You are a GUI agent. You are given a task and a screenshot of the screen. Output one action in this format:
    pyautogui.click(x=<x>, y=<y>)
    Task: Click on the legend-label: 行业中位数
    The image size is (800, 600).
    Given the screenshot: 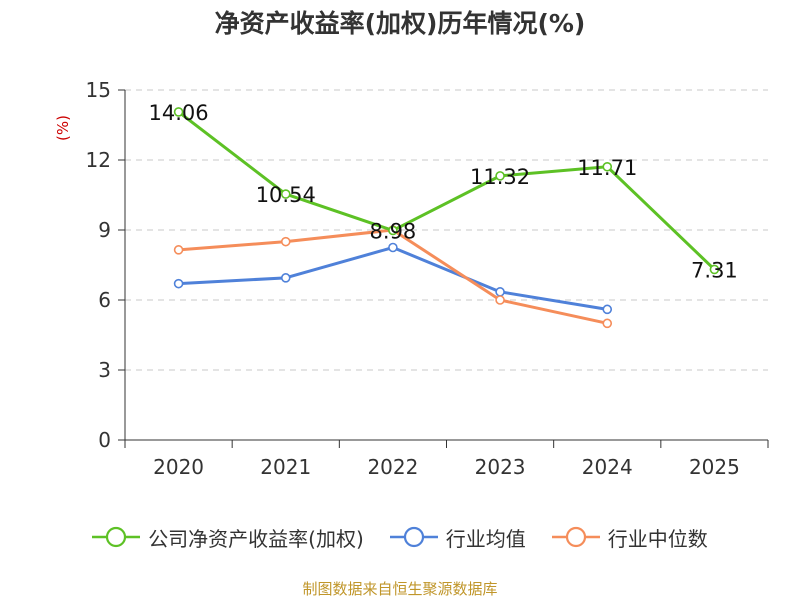 What is the action you would take?
    pyautogui.click(x=657, y=538)
    